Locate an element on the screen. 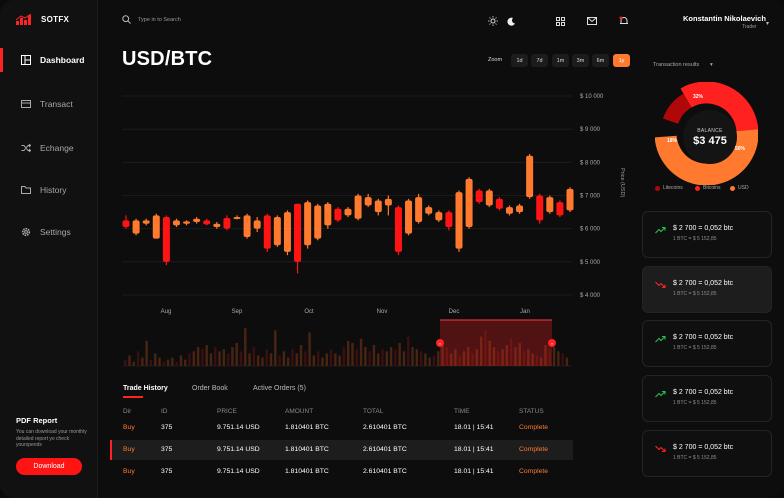 The image size is (784, 498). search-input: Type in to Search is located at coordinates (159, 19).